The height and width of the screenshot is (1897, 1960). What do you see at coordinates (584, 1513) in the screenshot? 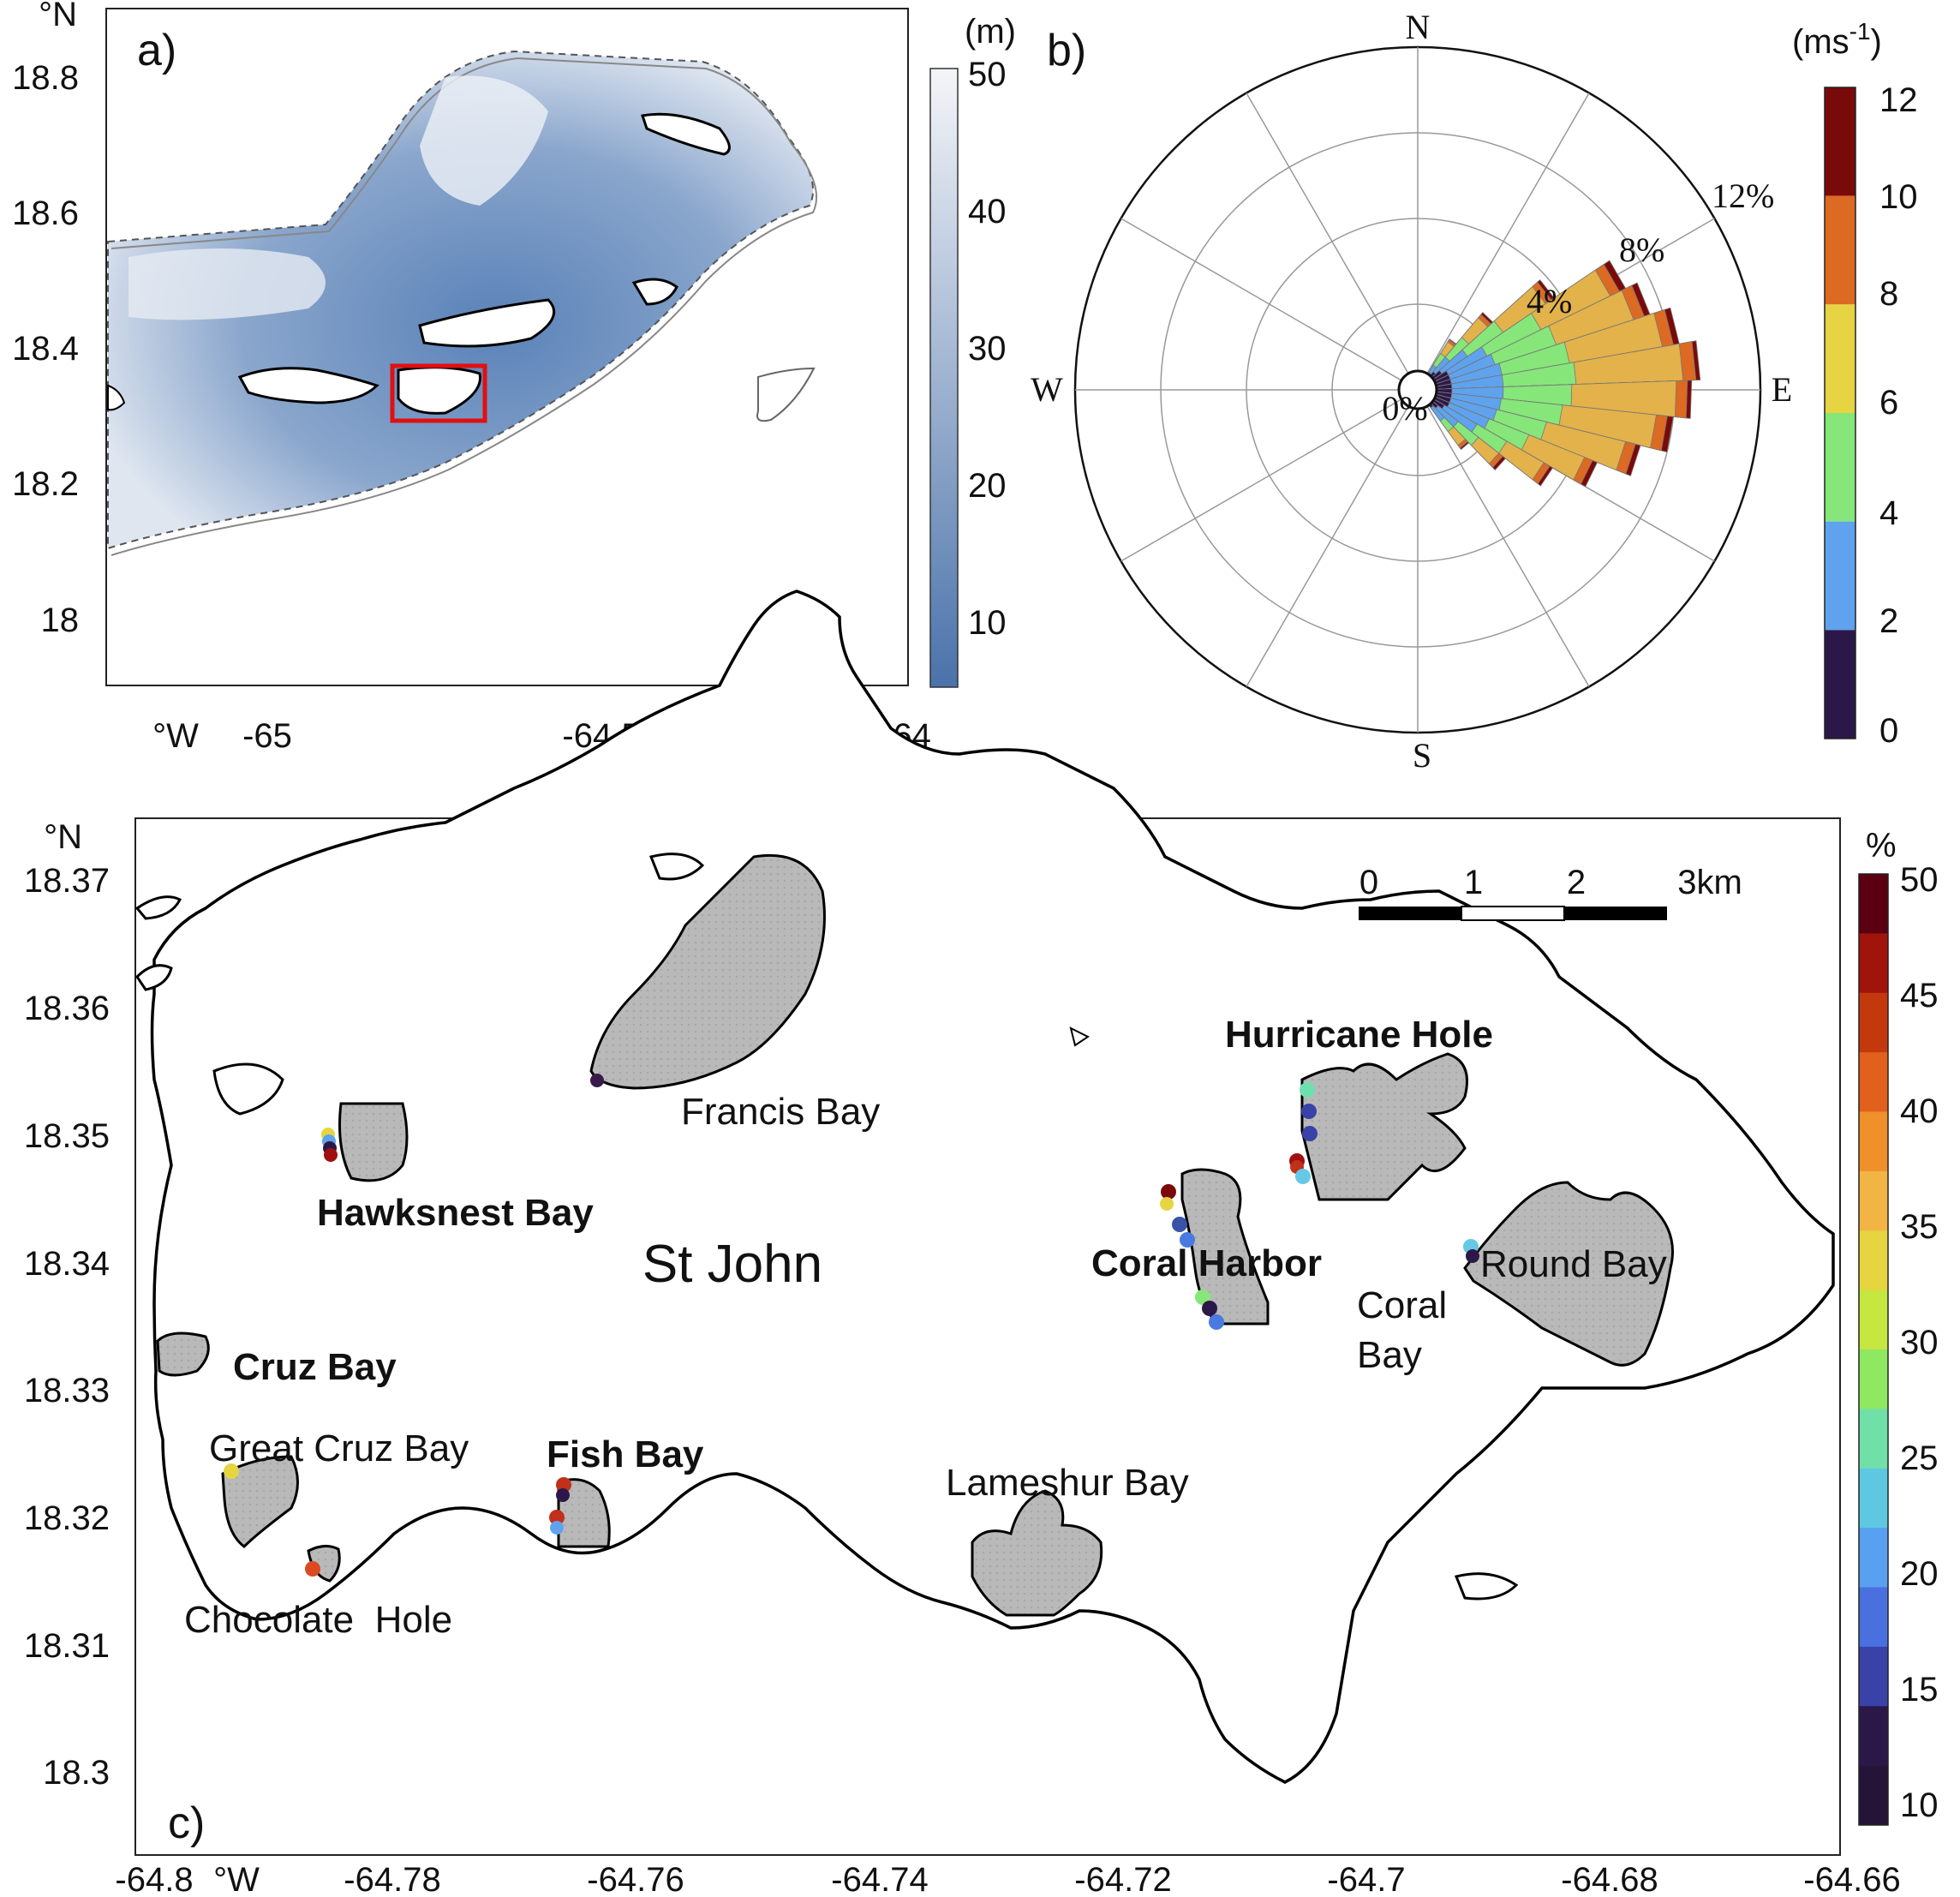
I see `bay-fish` at bounding box center [584, 1513].